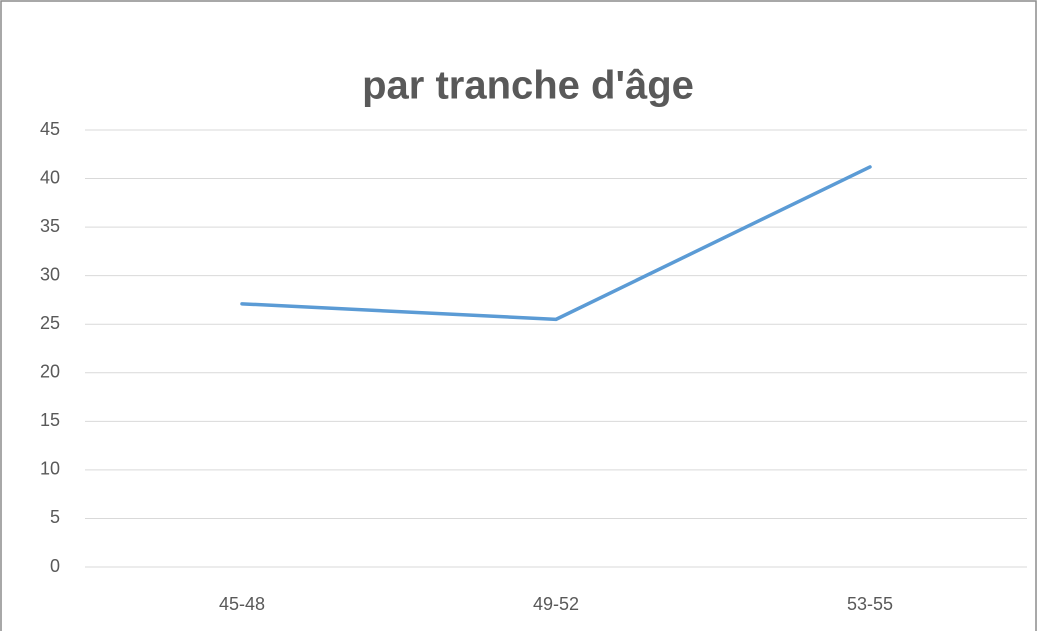 This screenshot has height=631, width=1038. What do you see at coordinates (55, 517) in the screenshot?
I see `y-tick-label: 5` at bounding box center [55, 517].